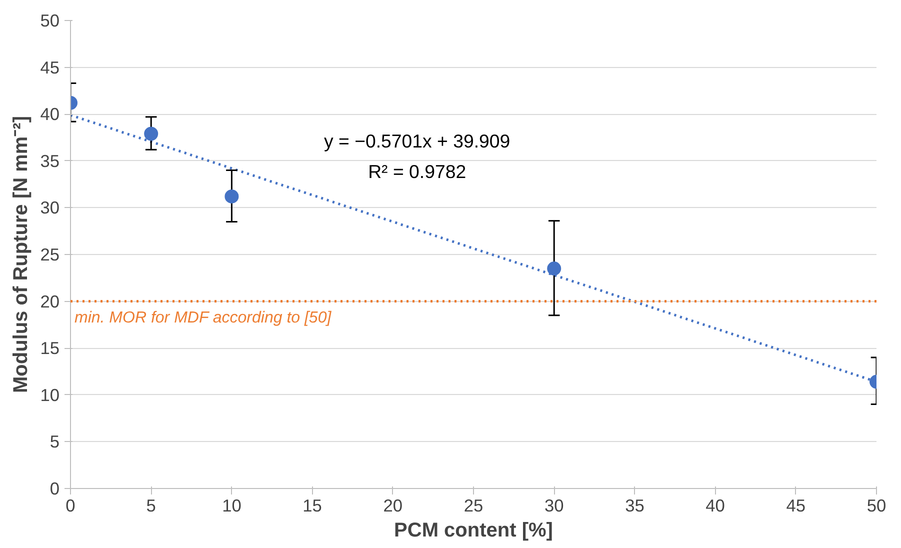  Describe the element at coordinates (50, 254) in the screenshot. I see `y-tick-label: 25` at that location.